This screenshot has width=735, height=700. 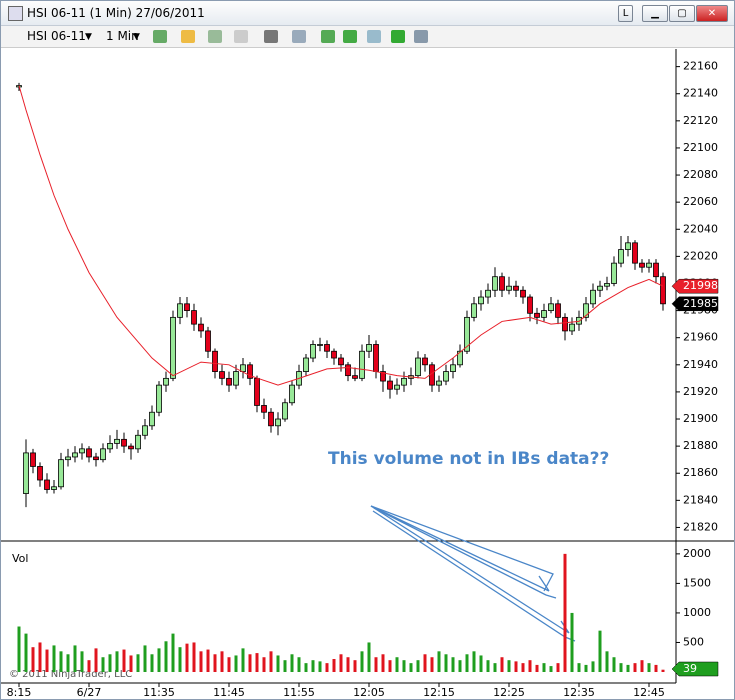 What do you see at coordinates (700, 255) in the screenshot?
I see `y-tick-label: 22020` at bounding box center [700, 255].